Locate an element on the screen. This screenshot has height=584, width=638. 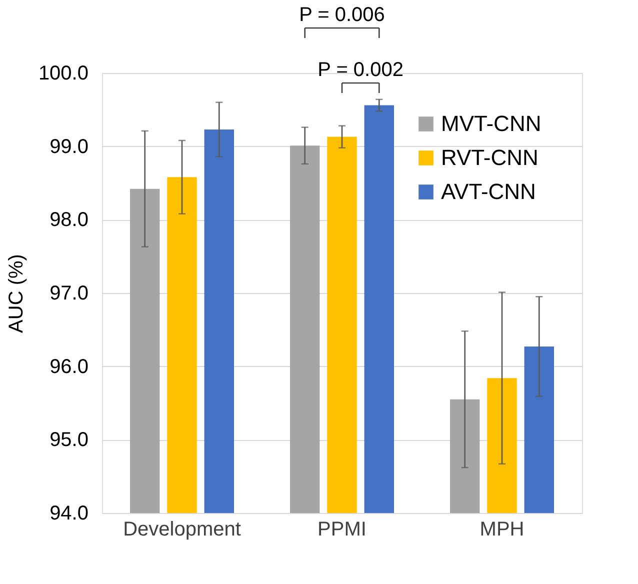
y-tick-label: 95.0 is located at coordinates (69, 440).